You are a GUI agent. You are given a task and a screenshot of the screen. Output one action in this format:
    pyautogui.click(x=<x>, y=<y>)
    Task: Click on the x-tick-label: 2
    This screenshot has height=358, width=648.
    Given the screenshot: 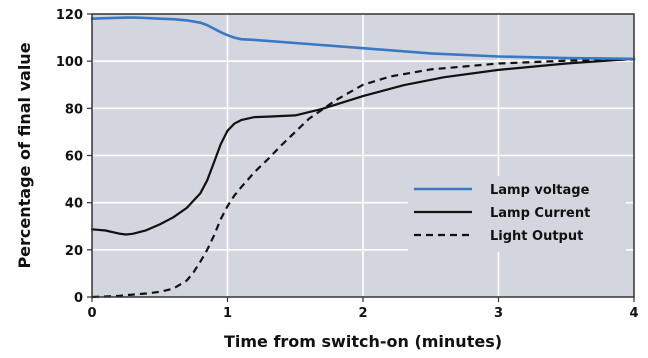 What is the action you would take?
    pyautogui.click(x=362, y=313)
    